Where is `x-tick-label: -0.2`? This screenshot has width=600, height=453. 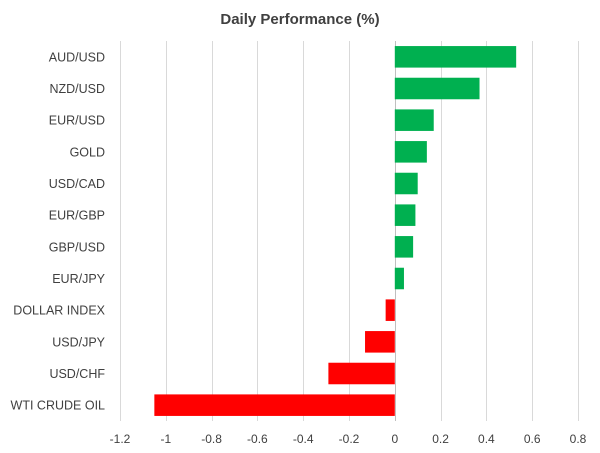 x-tick-label: -0.2 is located at coordinates (349, 439).